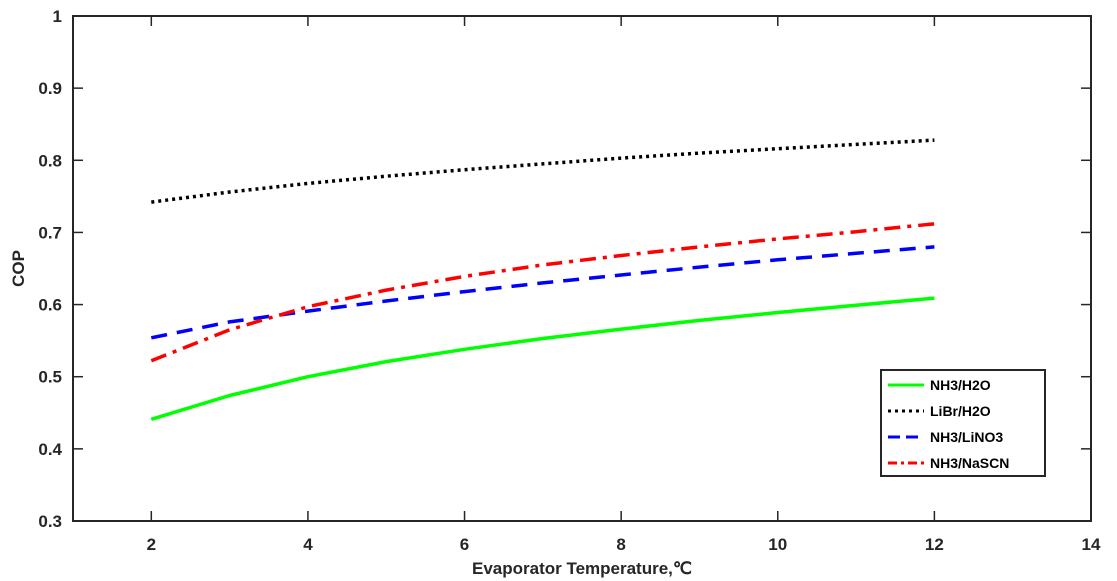  I want to click on x-tick-label: 4, so click(308, 544).